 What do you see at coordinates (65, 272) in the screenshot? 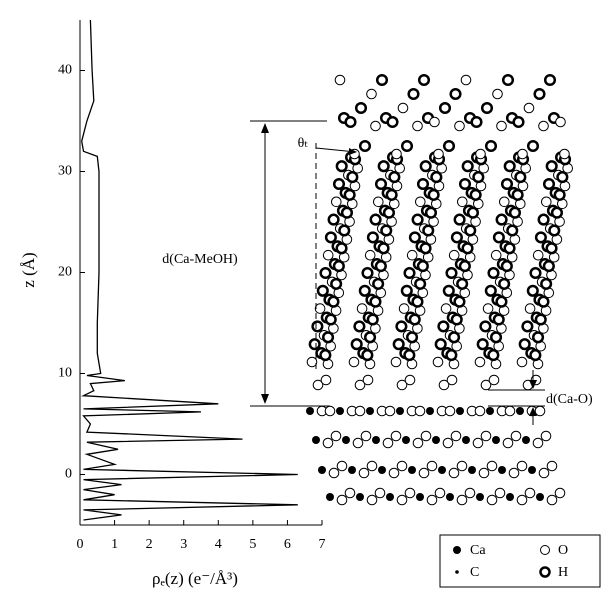
I see `y-tick-label: 20` at bounding box center [65, 272].